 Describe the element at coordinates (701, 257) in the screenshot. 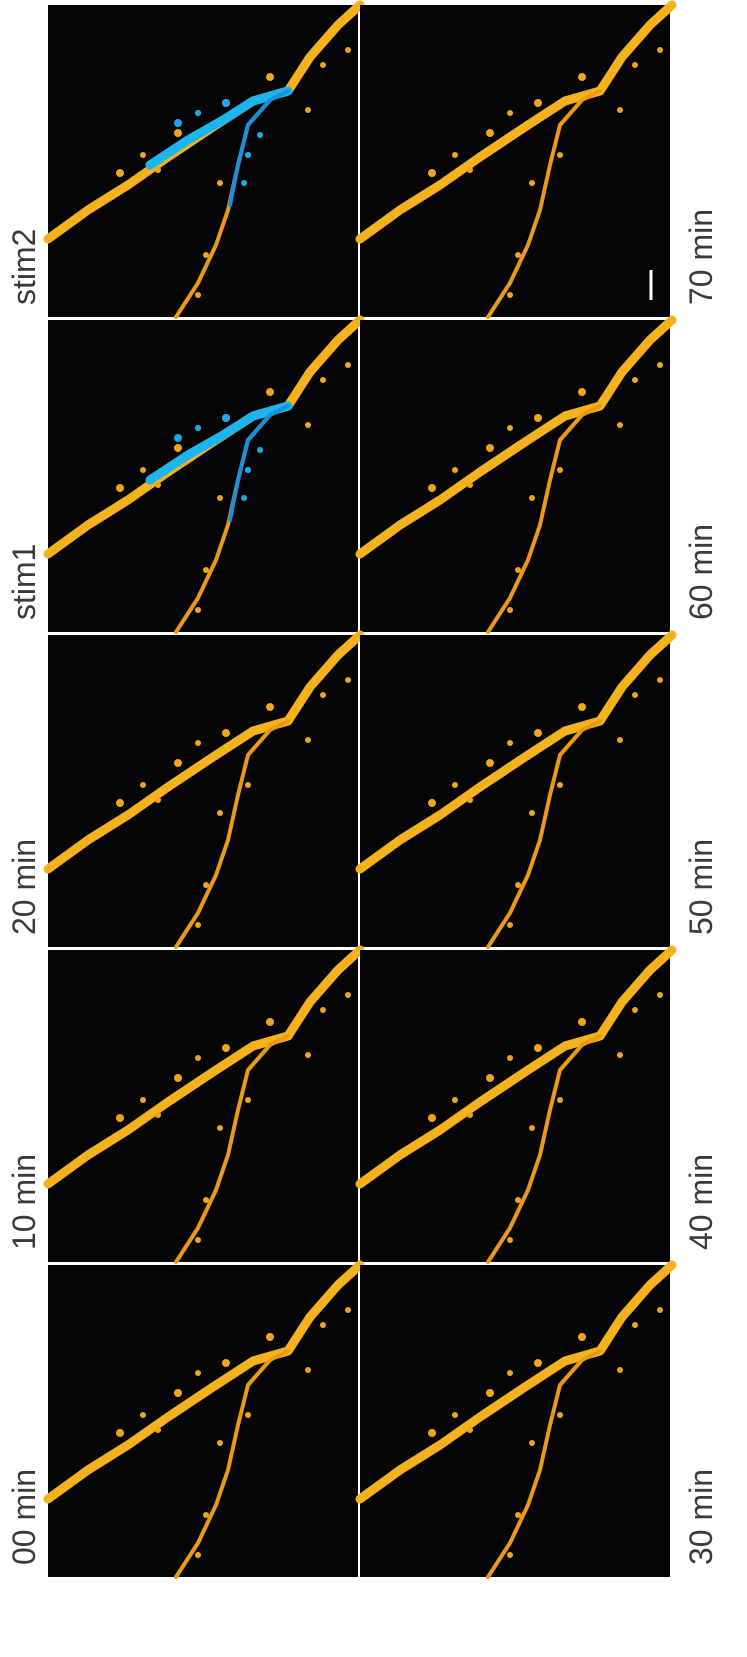

I see `panel-label: 70 min` at that location.